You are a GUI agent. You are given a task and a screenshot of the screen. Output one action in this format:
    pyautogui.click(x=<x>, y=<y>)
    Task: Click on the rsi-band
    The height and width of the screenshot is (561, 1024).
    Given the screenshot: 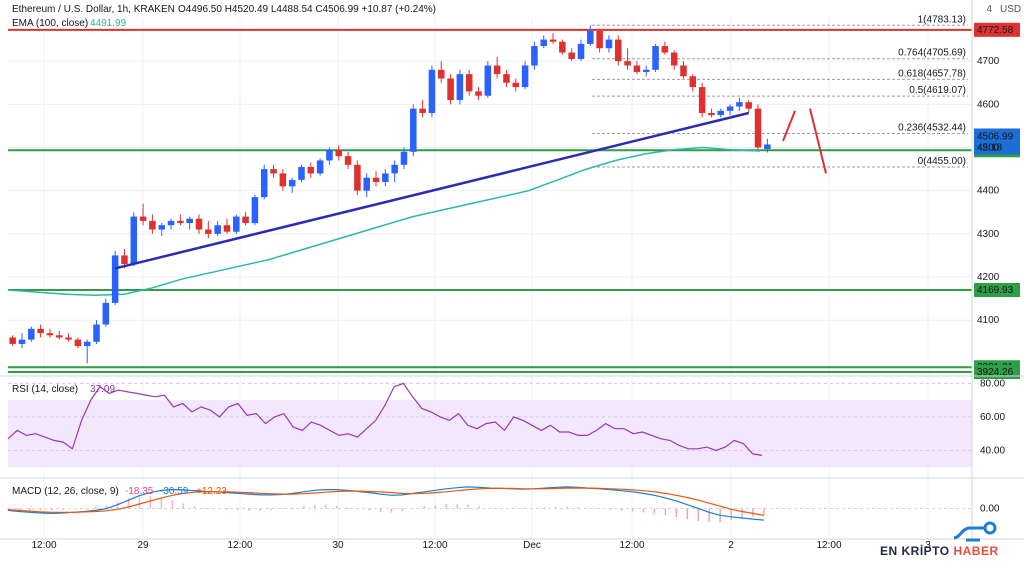 What is the action you would take?
    pyautogui.click(x=490, y=434)
    